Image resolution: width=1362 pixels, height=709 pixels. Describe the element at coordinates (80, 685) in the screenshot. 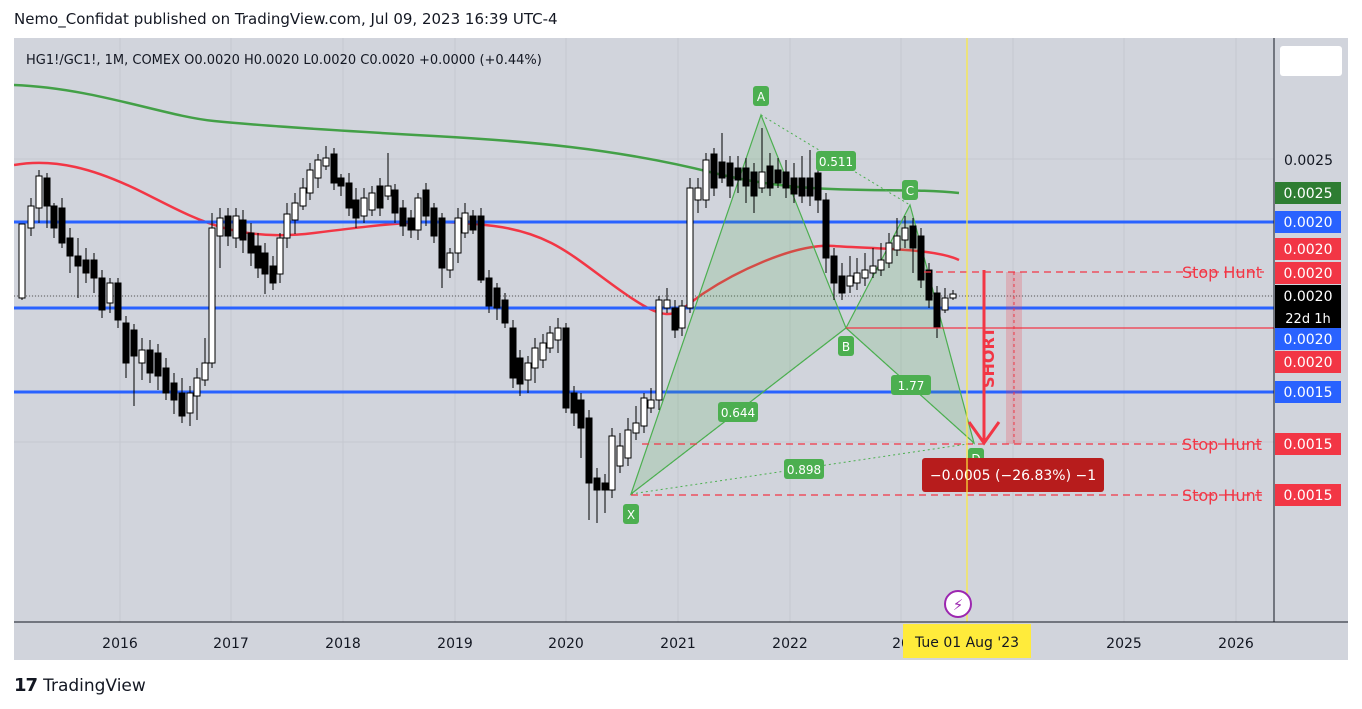

I see `tradingview-logo: 17 TradingView` at that location.